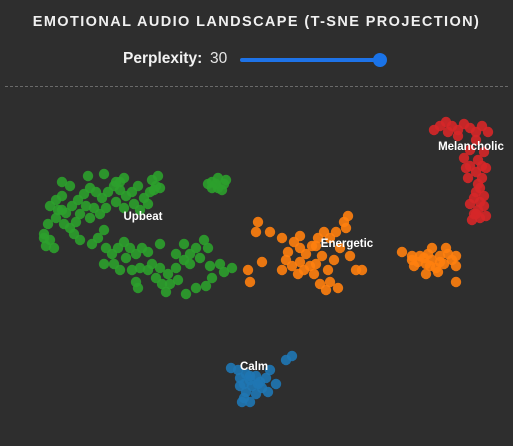 The width and height of the screenshot is (513, 446). I want to click on perplexity-slider, so click(315, 60).